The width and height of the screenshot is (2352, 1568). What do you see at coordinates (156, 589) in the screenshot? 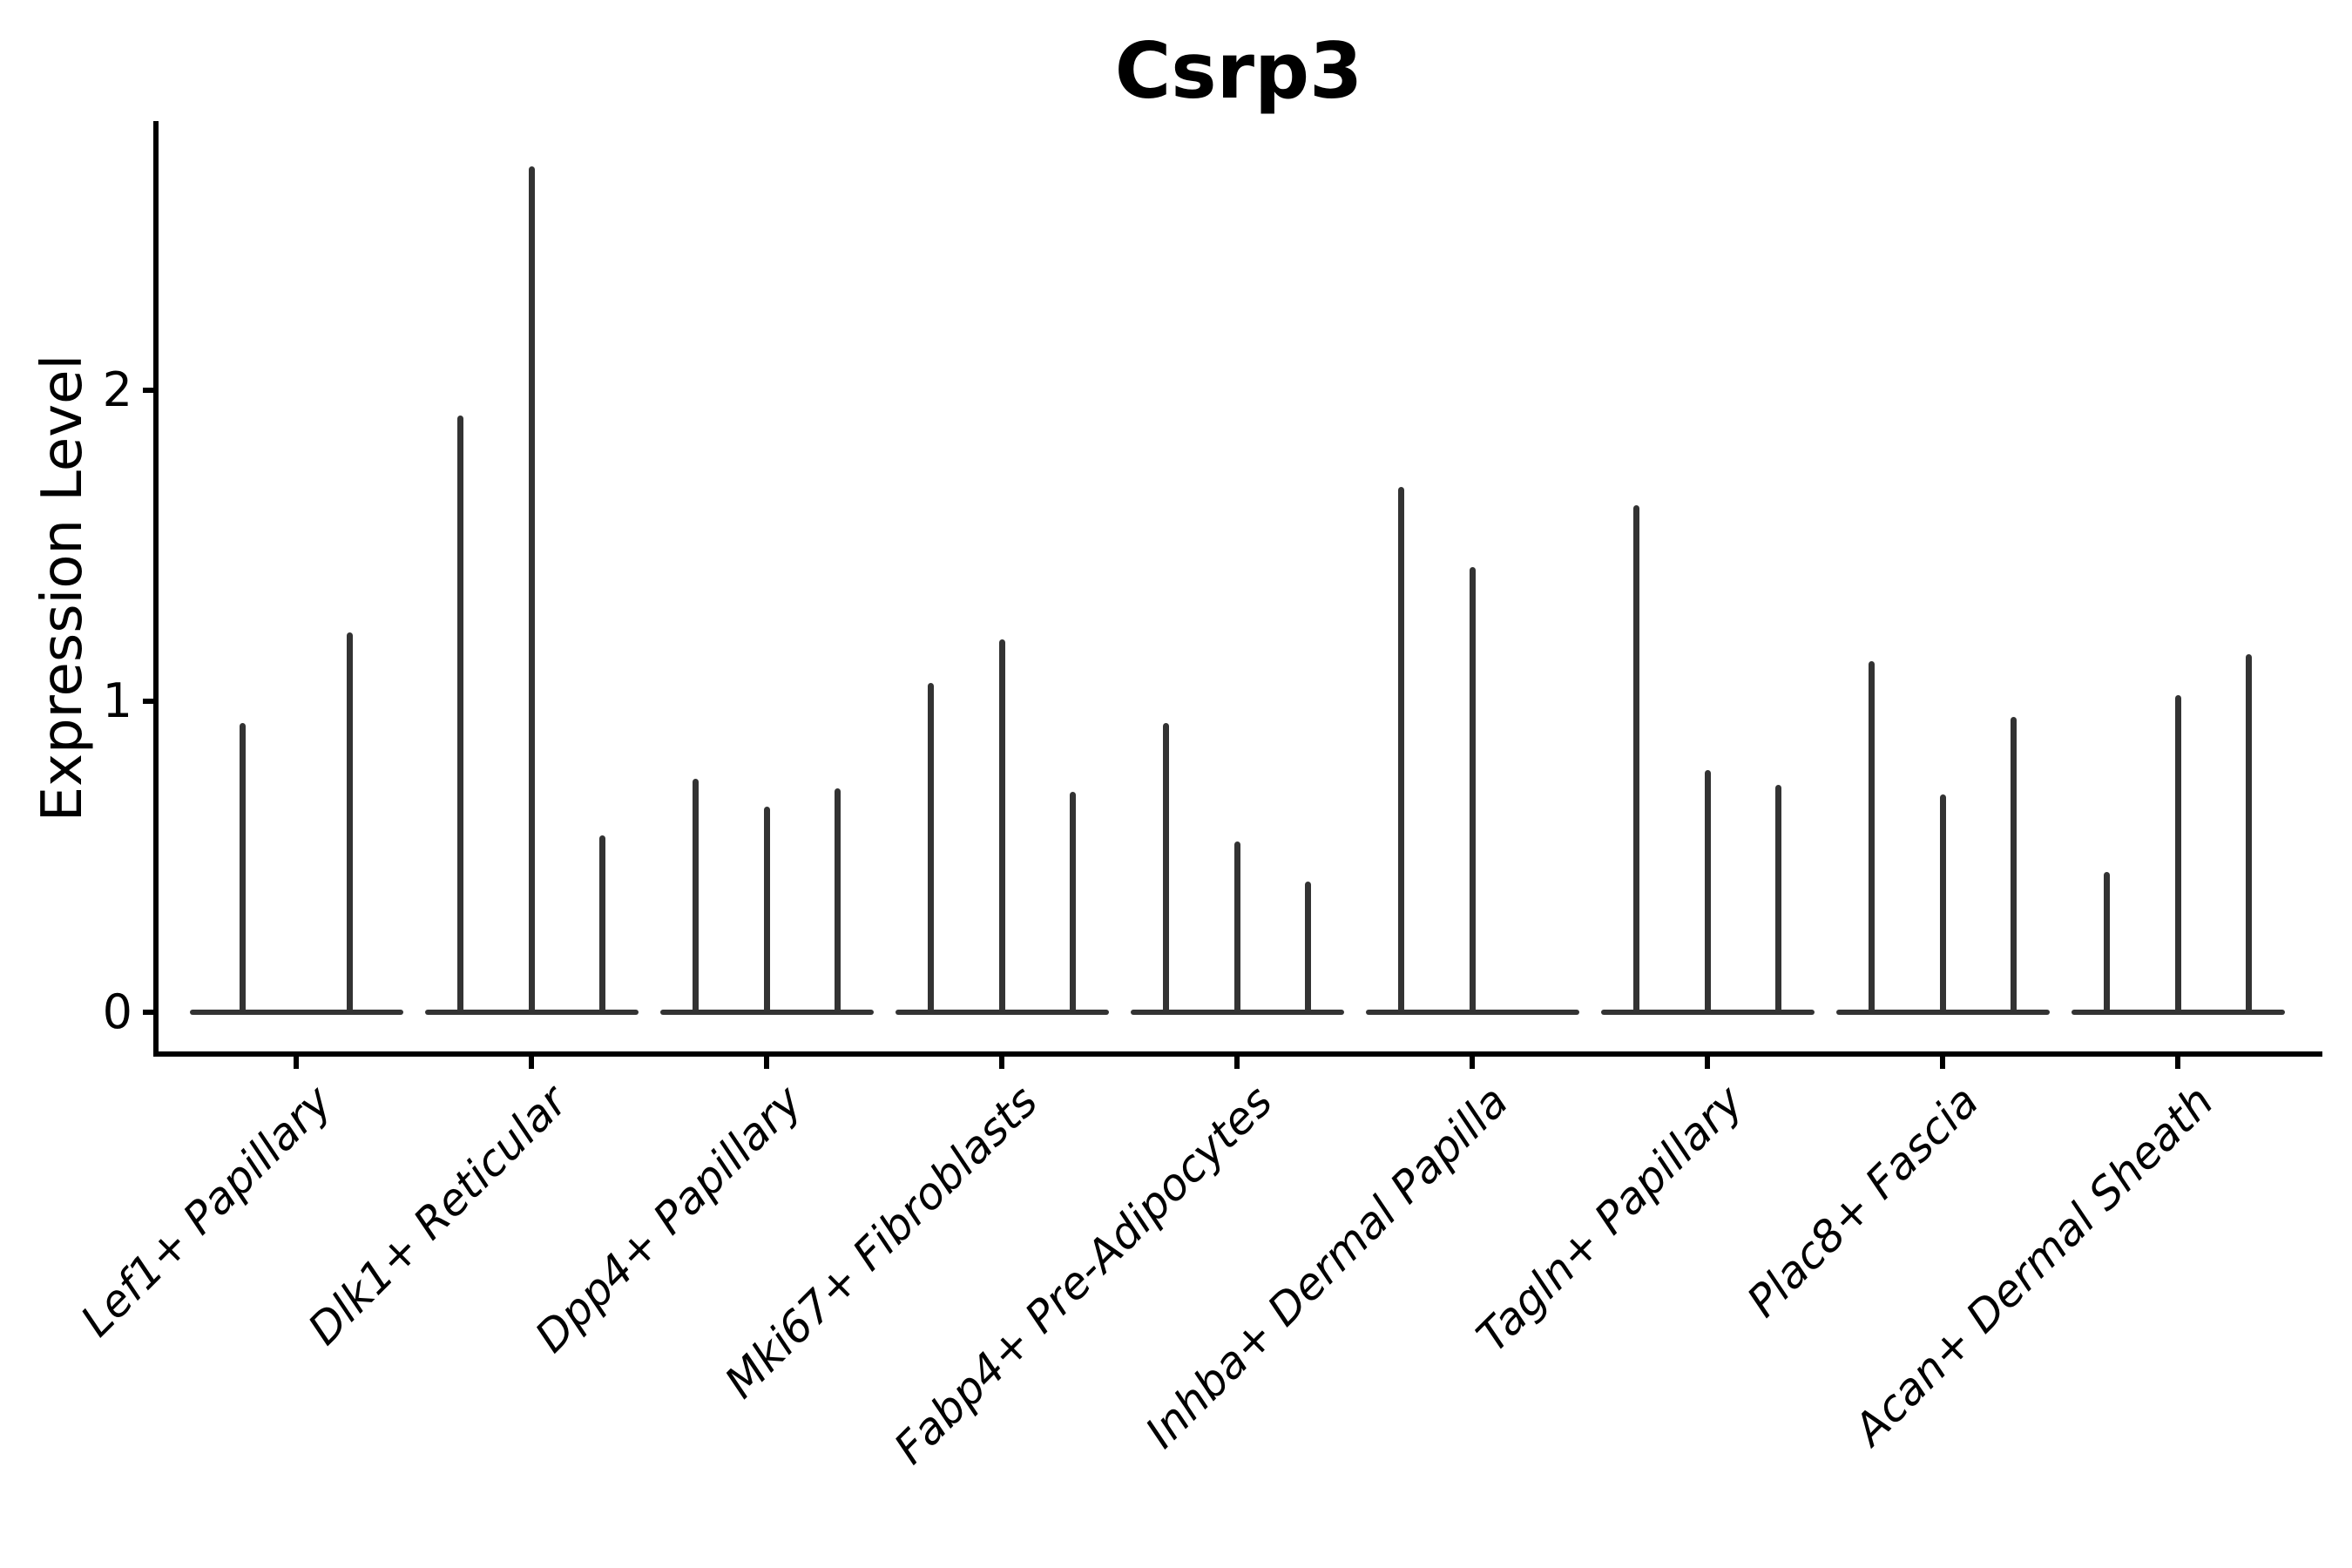
I see `y-axis-spine` at bounding box center [156, 589].